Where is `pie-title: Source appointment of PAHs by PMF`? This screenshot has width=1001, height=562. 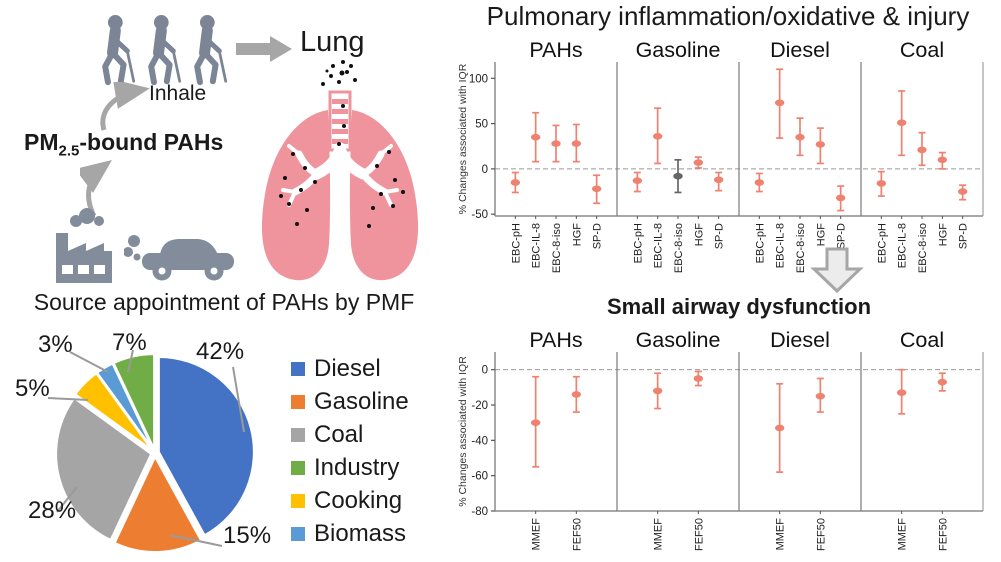
pie-title: Source appointment of PAHs by PMF is located at coordinates (224, 302).